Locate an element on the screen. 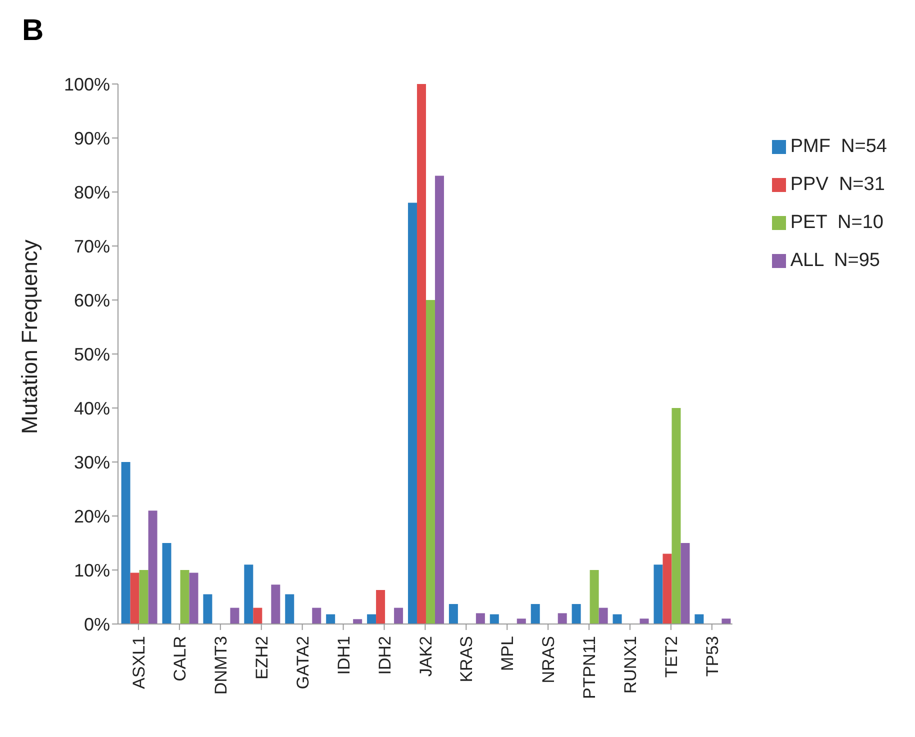 The height and width of the screenshot is (737, 915). text: B is located at coordinates (33, 31).